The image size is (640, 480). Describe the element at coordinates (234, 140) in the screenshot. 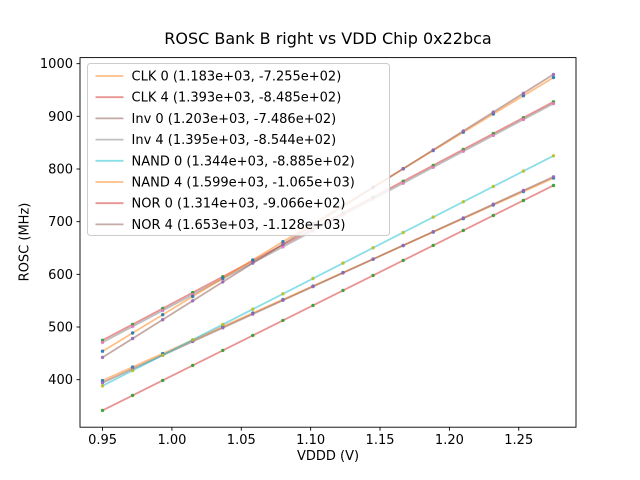

I see `legend-label-inv-4: Inv 4 (1.395e+03, -8.544e+02)` at that location.